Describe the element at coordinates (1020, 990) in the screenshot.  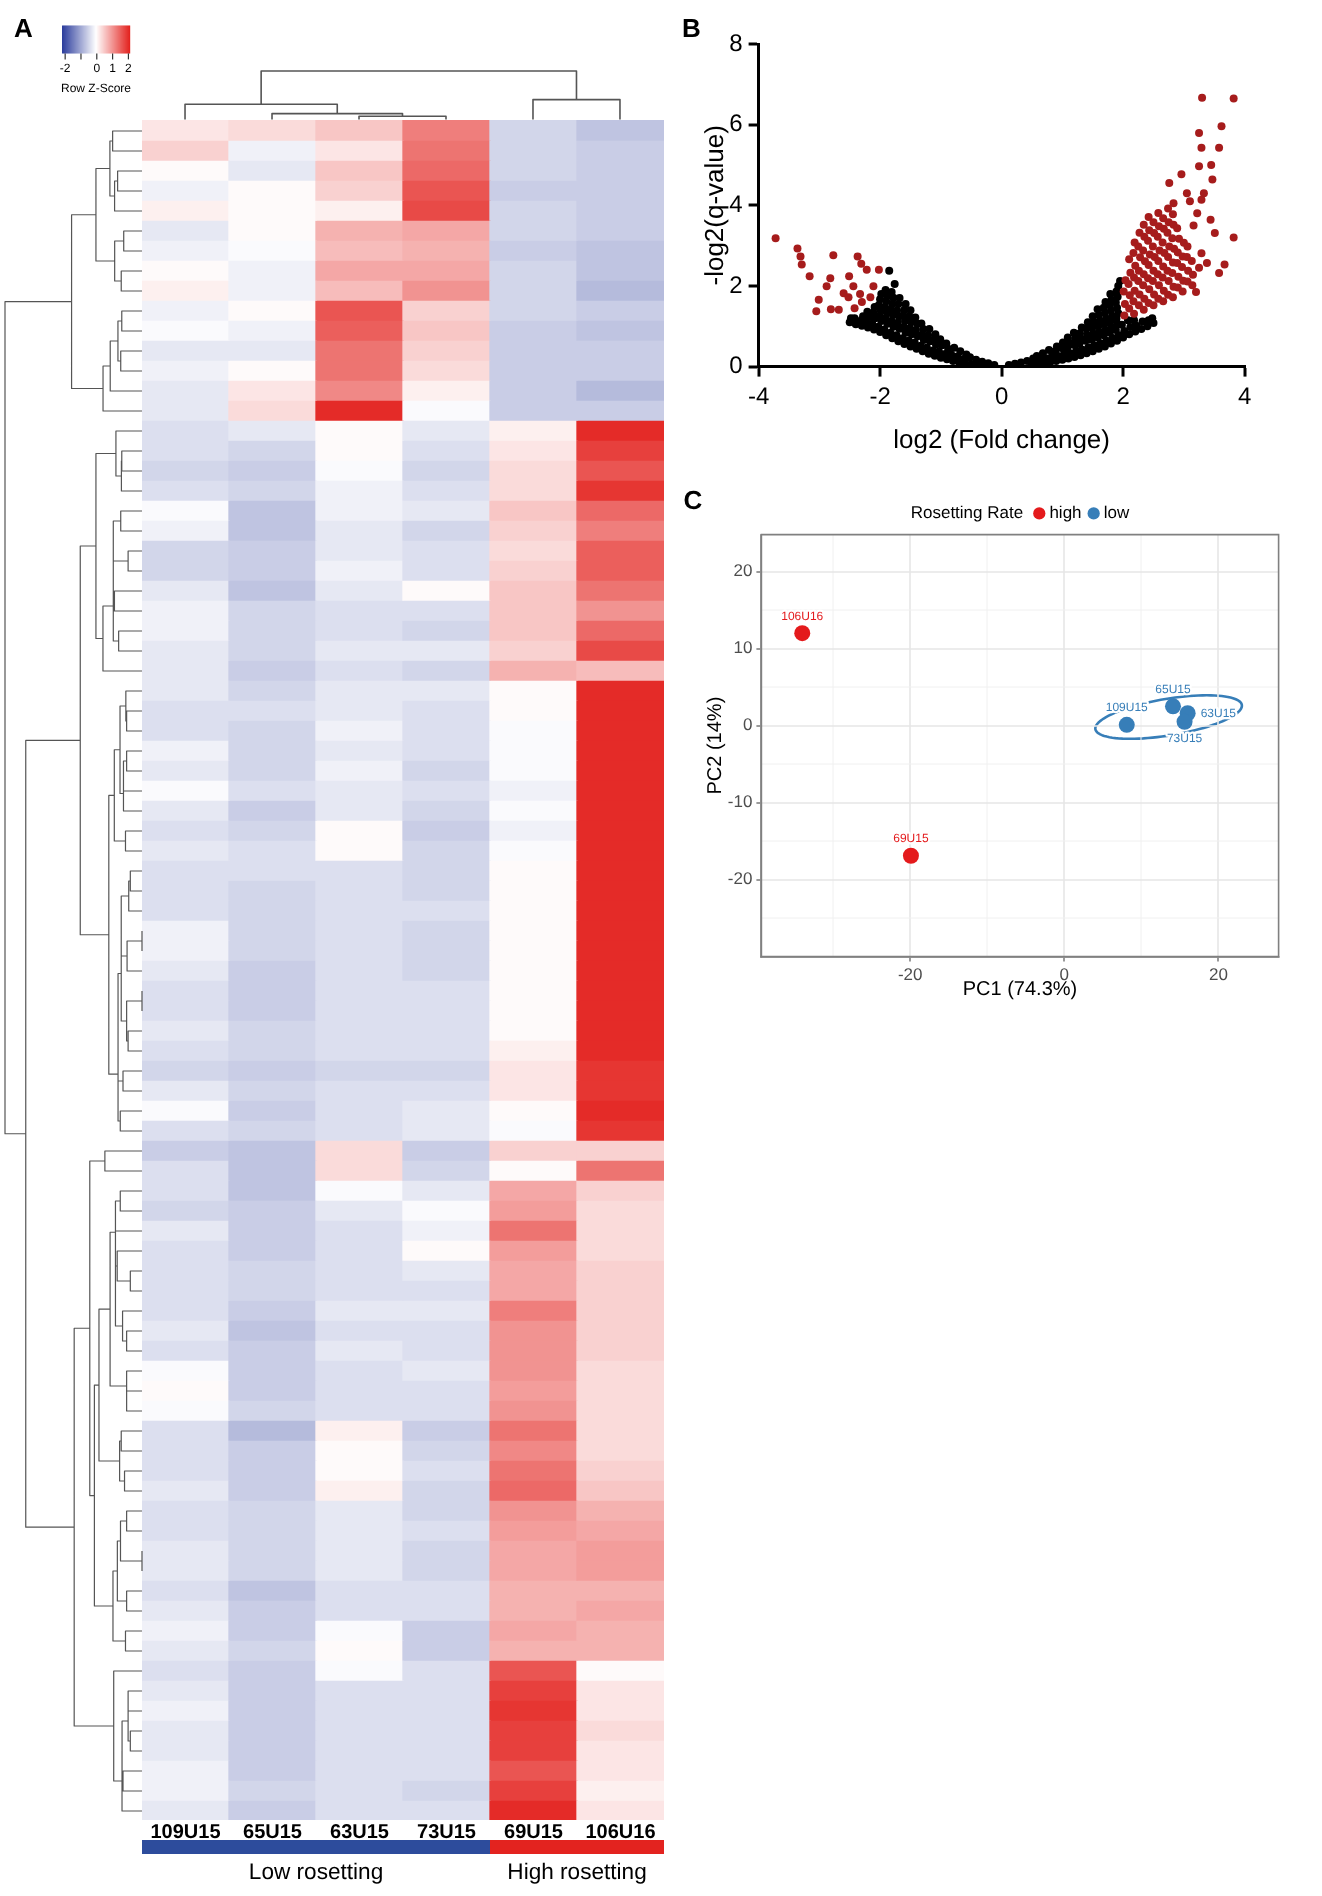
I see `x-axis-title: PC1 (74.3%)` at that location.